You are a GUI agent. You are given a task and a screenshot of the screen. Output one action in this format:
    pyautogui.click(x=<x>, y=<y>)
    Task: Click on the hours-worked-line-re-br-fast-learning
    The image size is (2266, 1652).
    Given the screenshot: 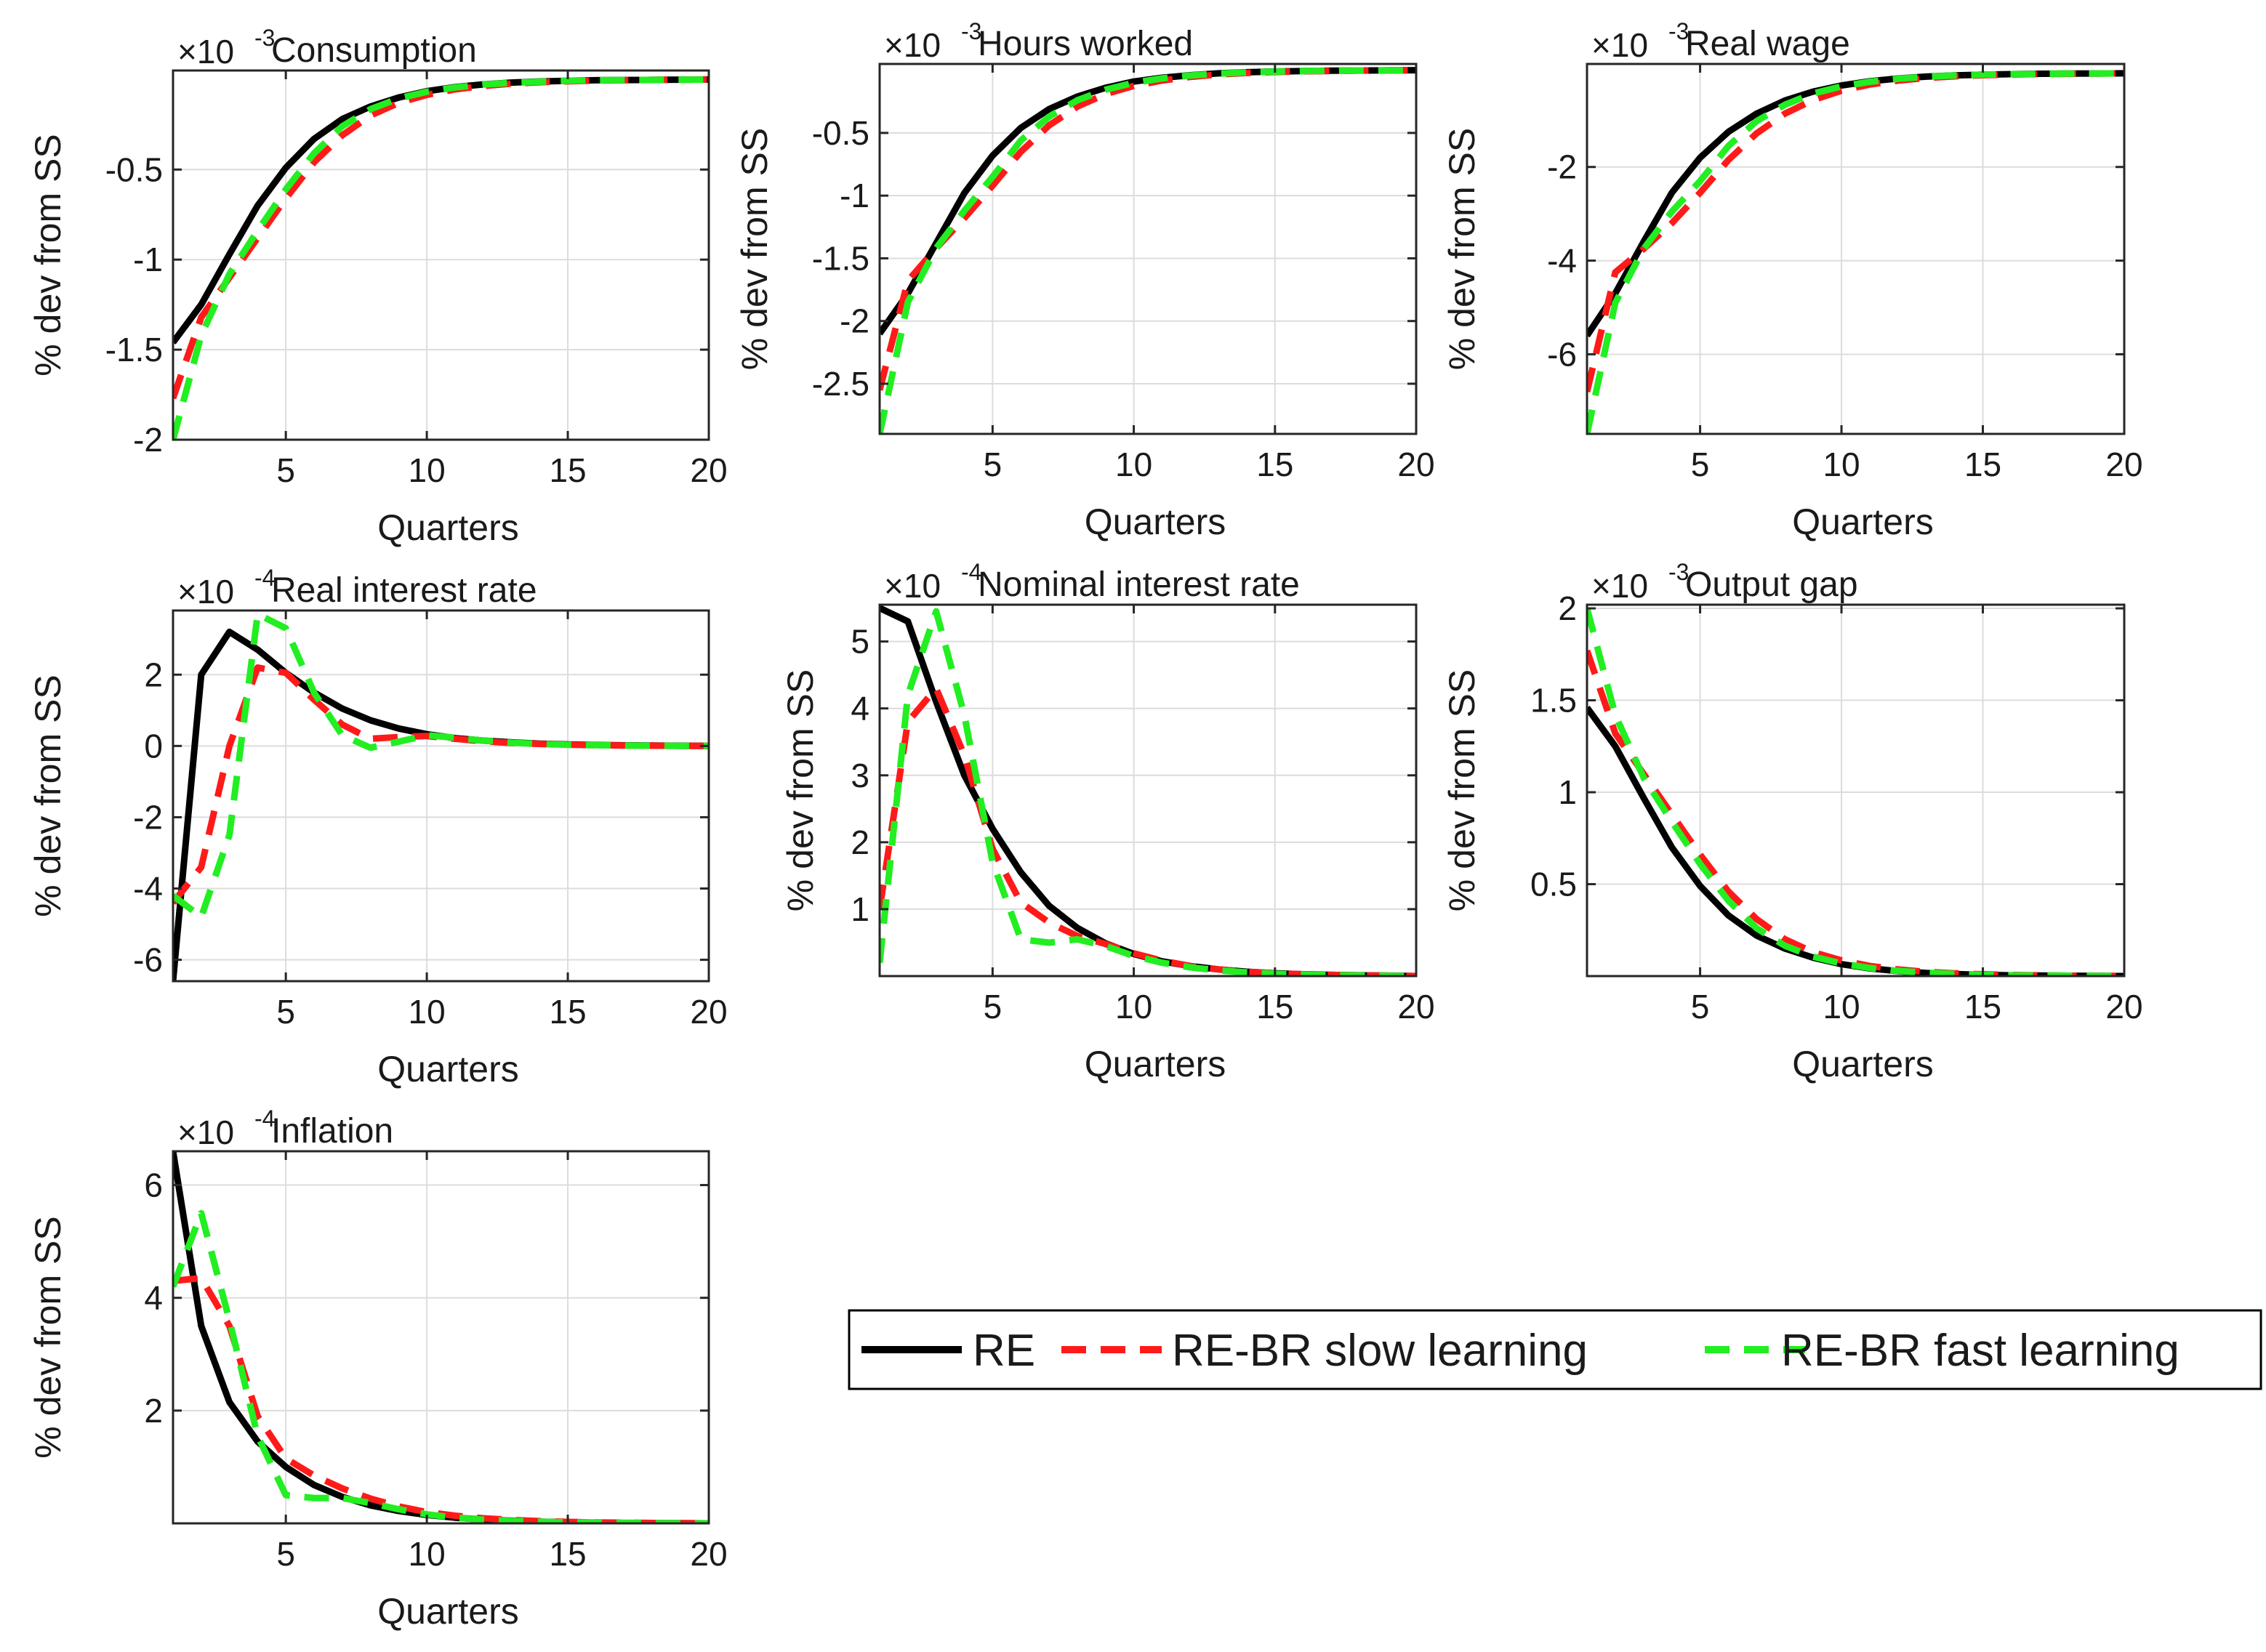 What is the action you would take?
    pyautogui.click(x=1148, y=250)
    